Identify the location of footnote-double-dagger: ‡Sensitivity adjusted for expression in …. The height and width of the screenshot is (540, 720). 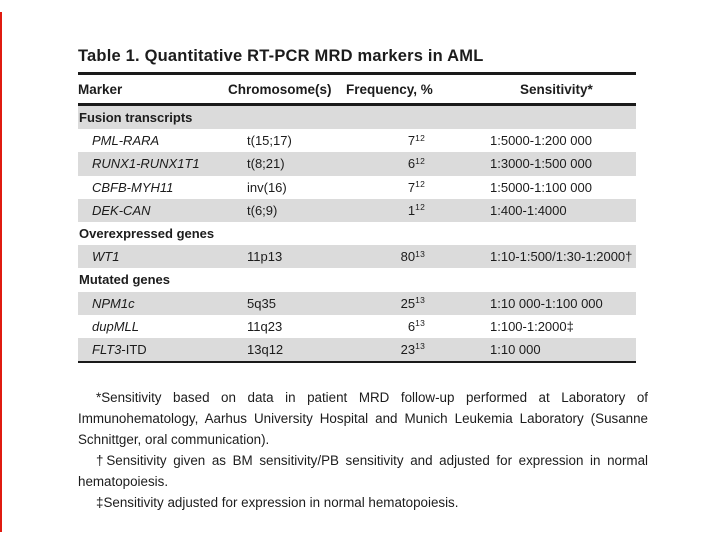
(277, 503).